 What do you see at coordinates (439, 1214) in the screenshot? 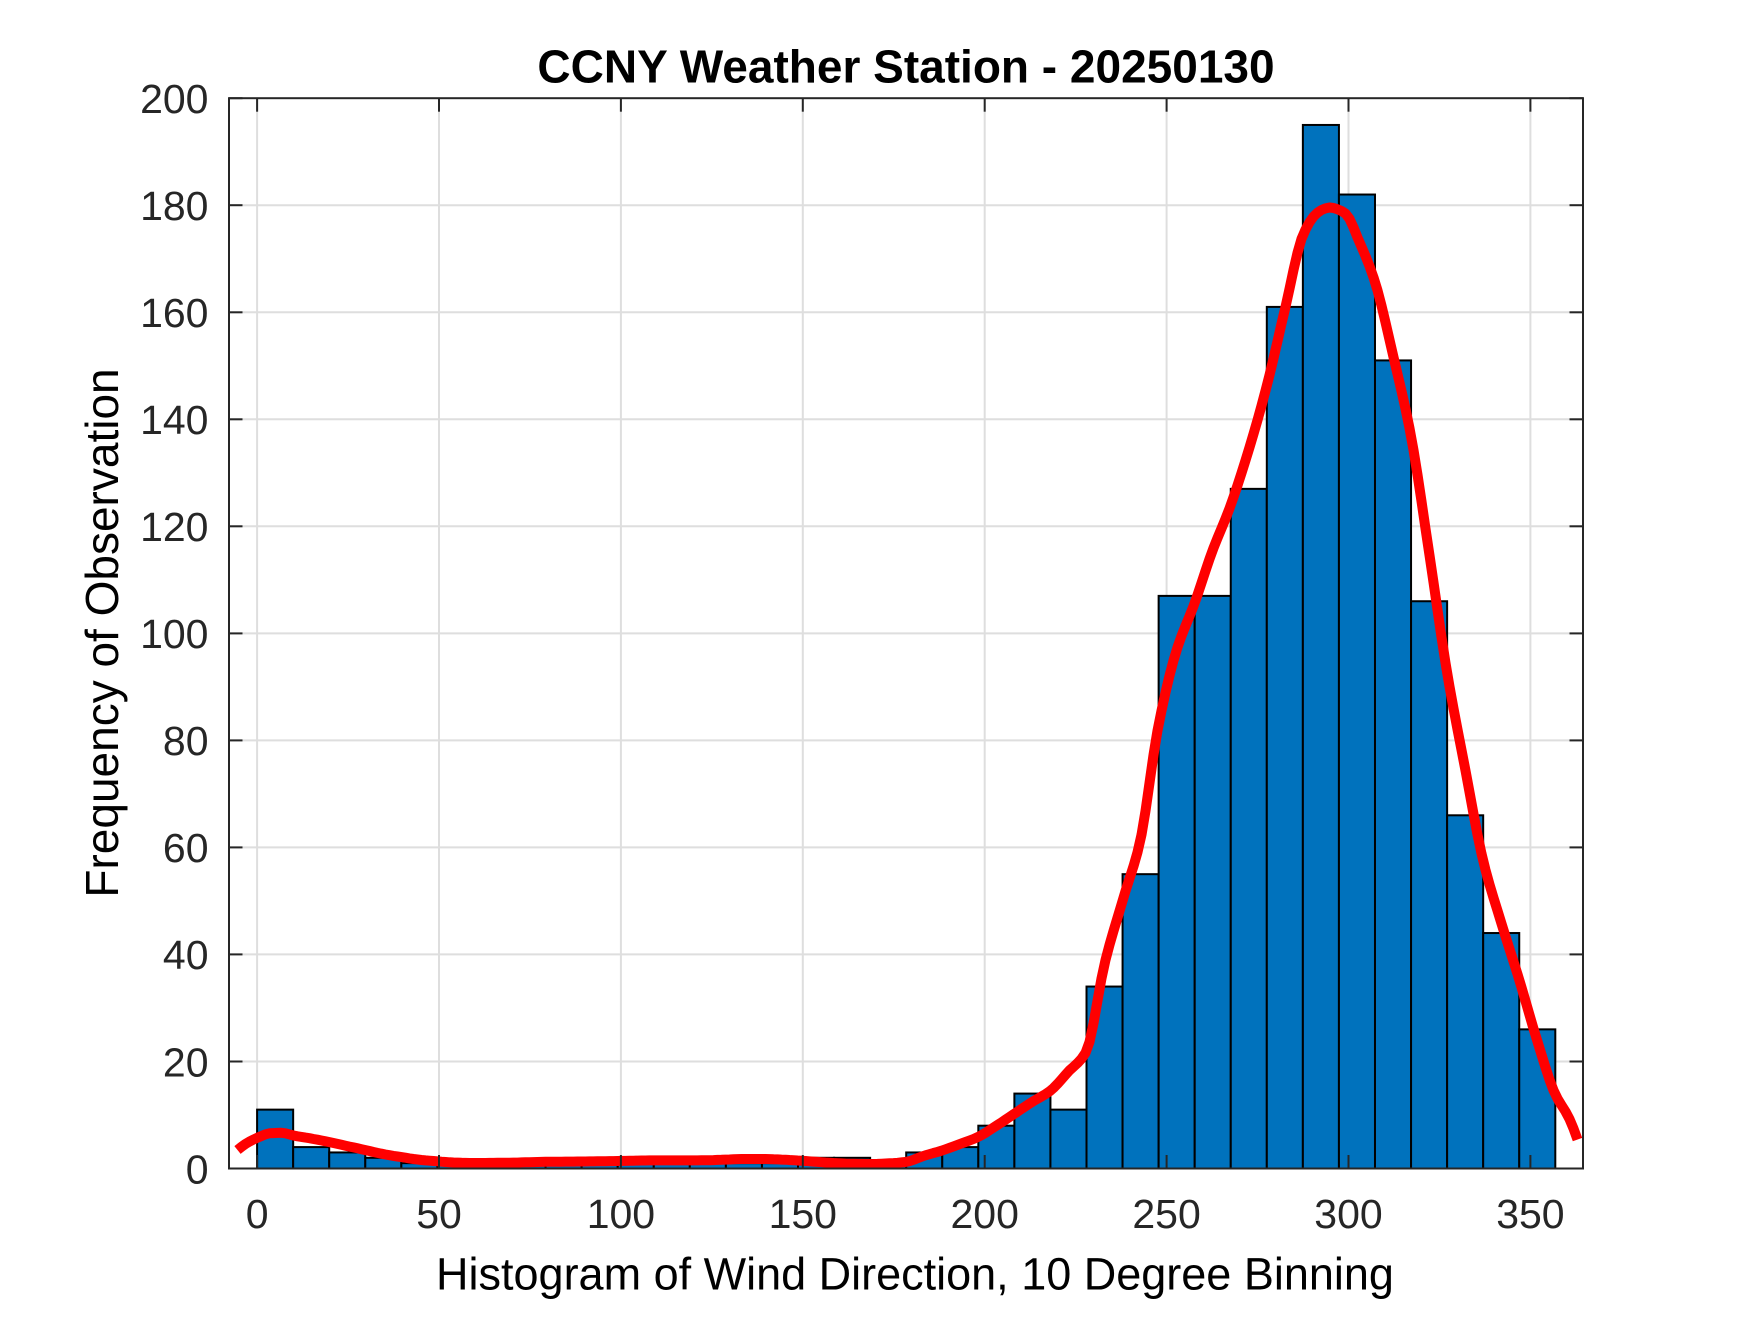
I see `svg-text: 50` at bounding box center [439, 1214].